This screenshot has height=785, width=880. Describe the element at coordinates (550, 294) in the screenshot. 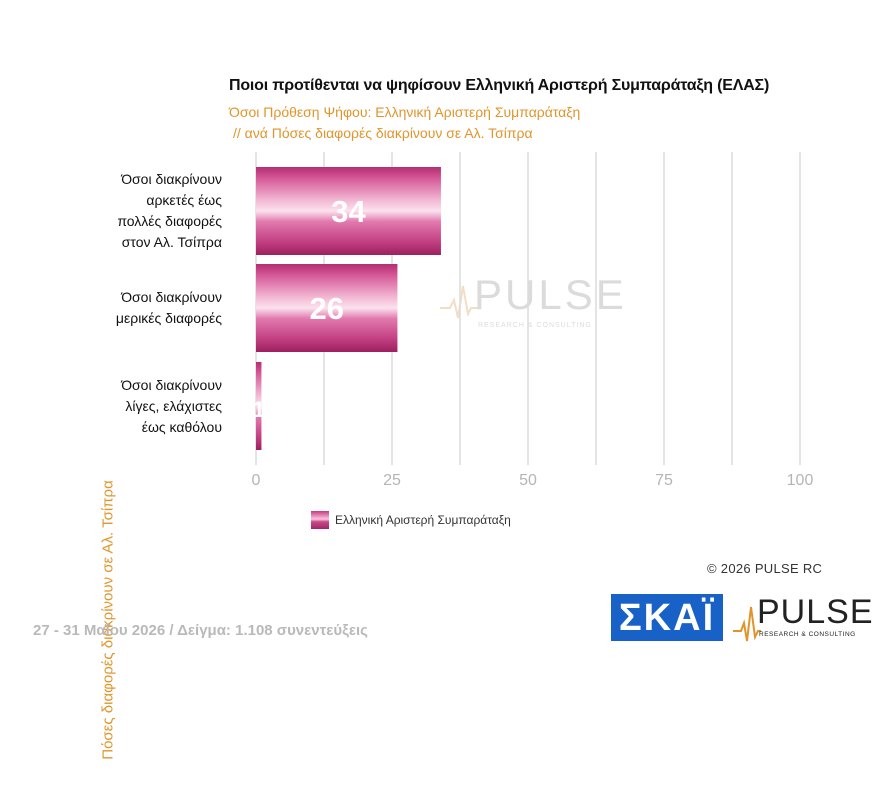

I see `pulse-watermark-text: PULSE` at that location.